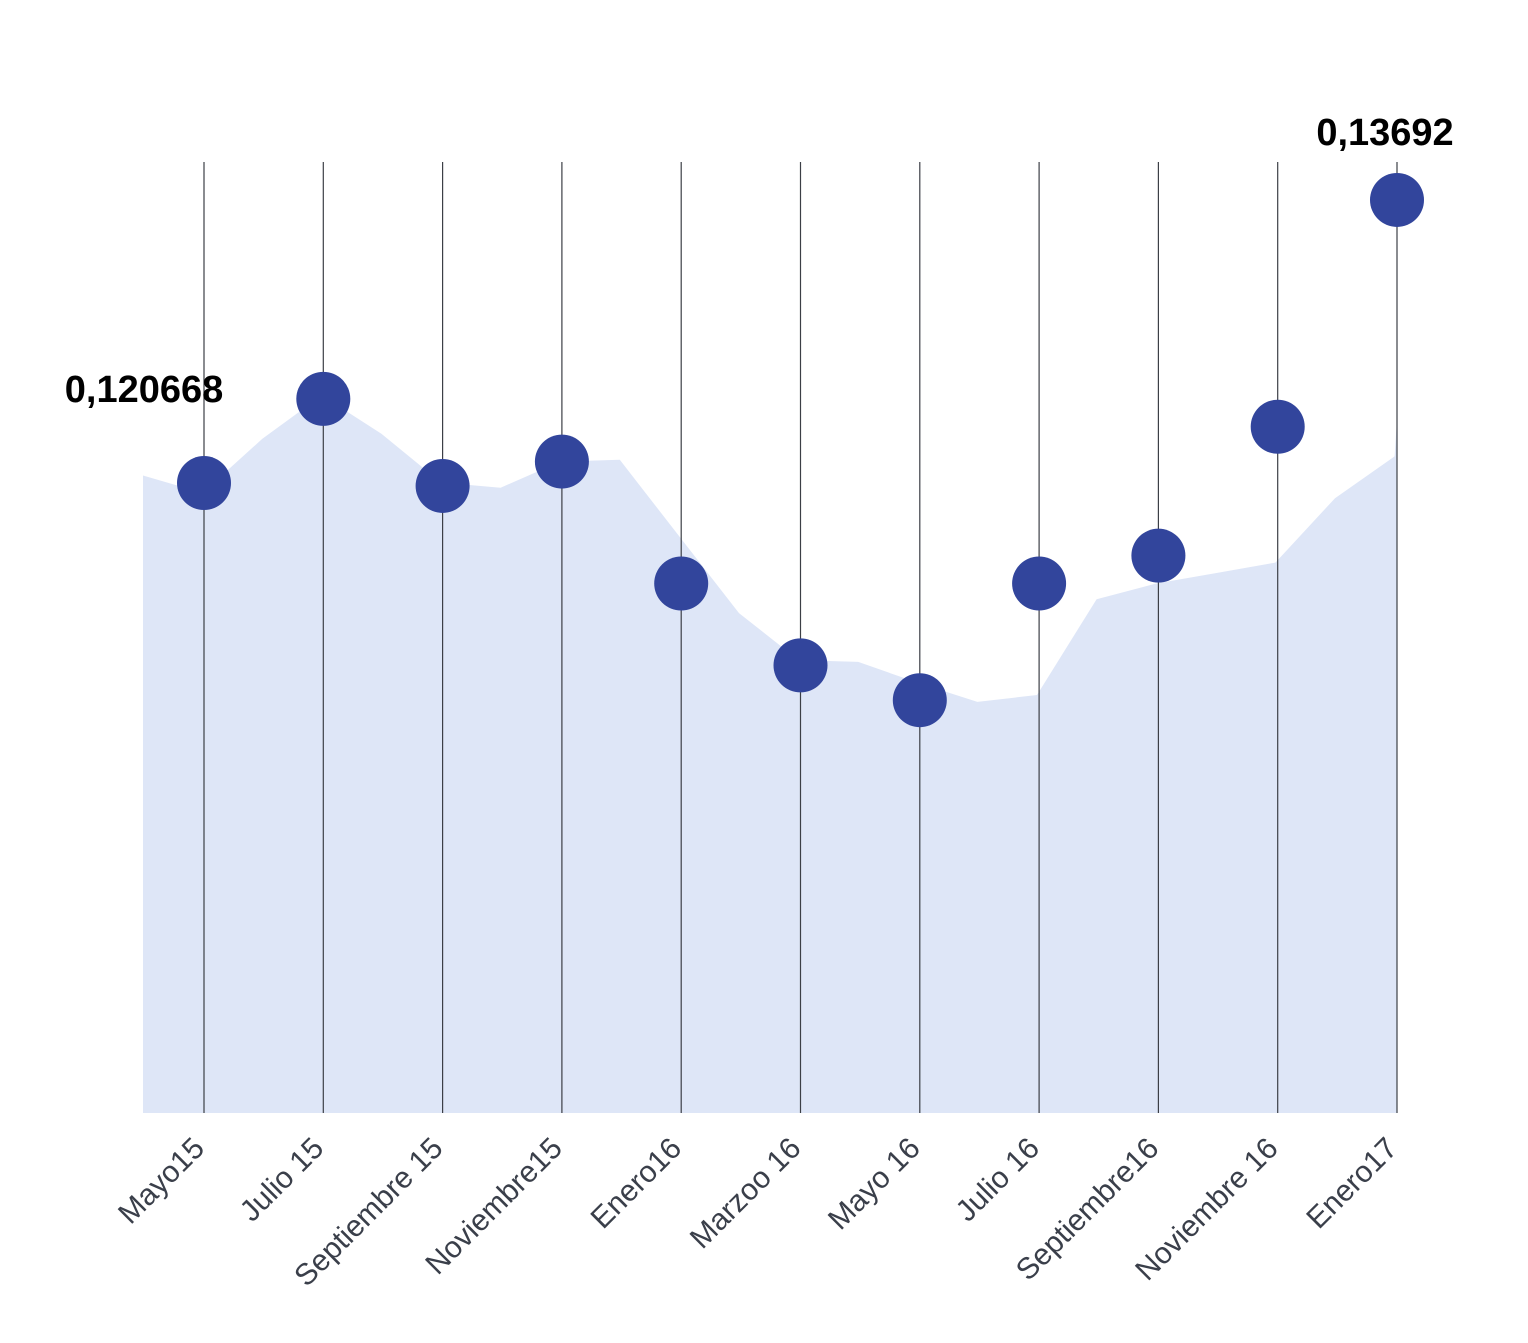  I want to click on data-label: 0,120668, so click(144, 390).